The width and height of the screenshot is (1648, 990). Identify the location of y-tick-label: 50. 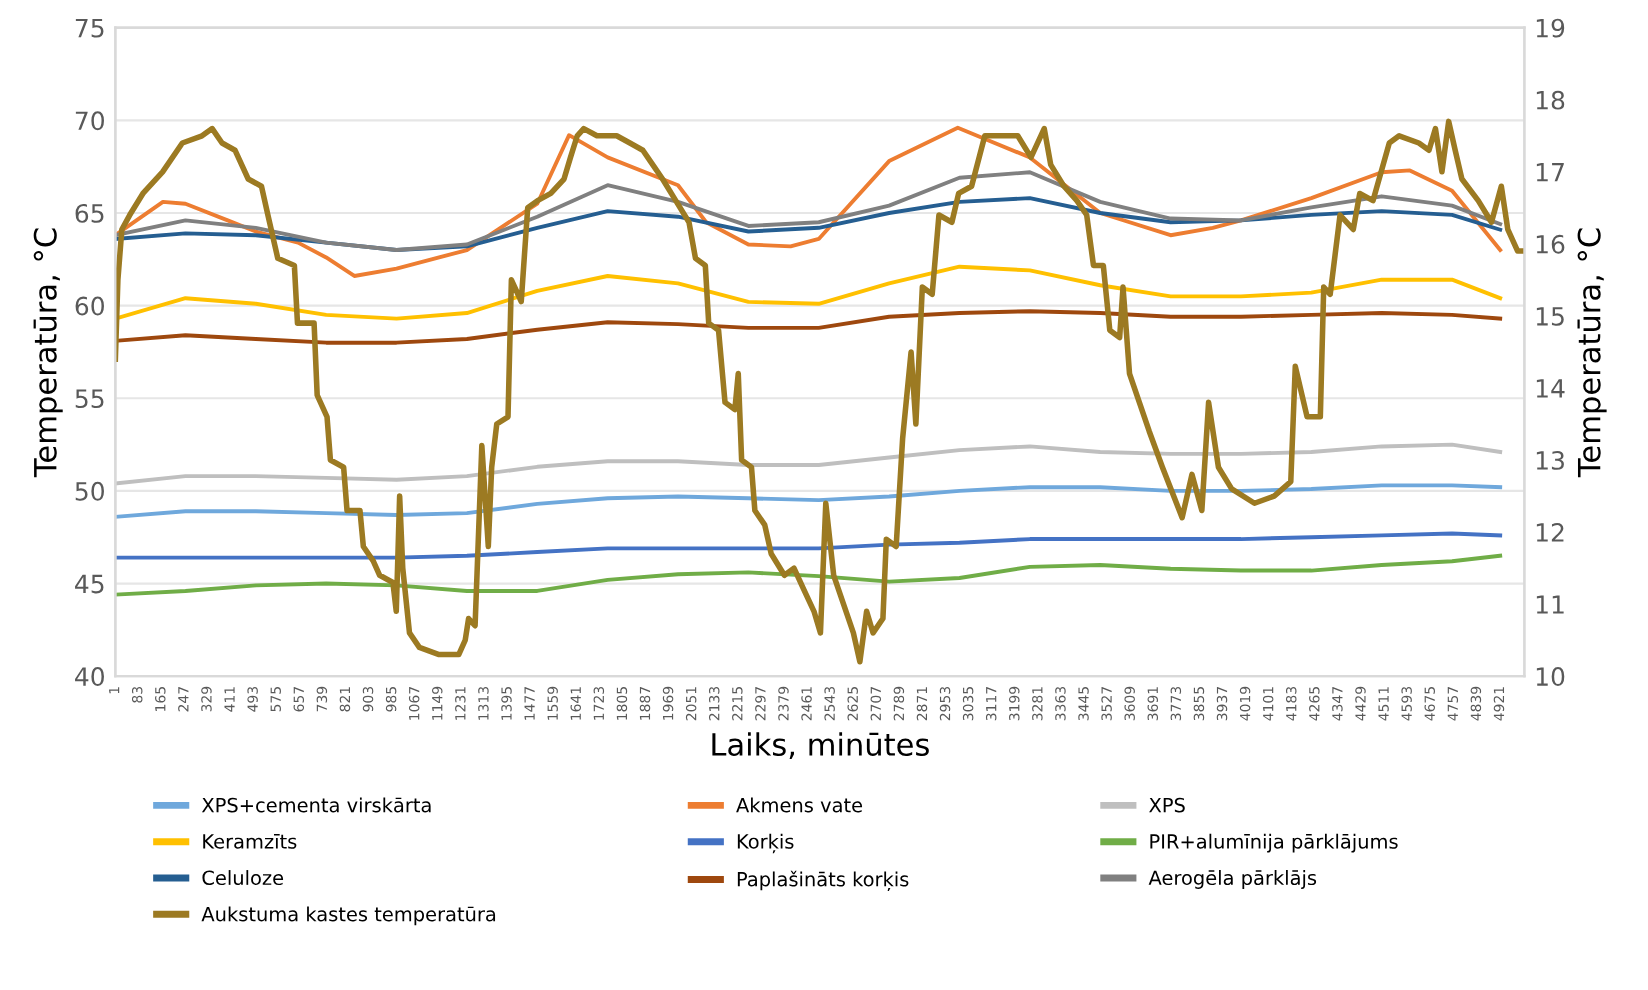
(89, 491).